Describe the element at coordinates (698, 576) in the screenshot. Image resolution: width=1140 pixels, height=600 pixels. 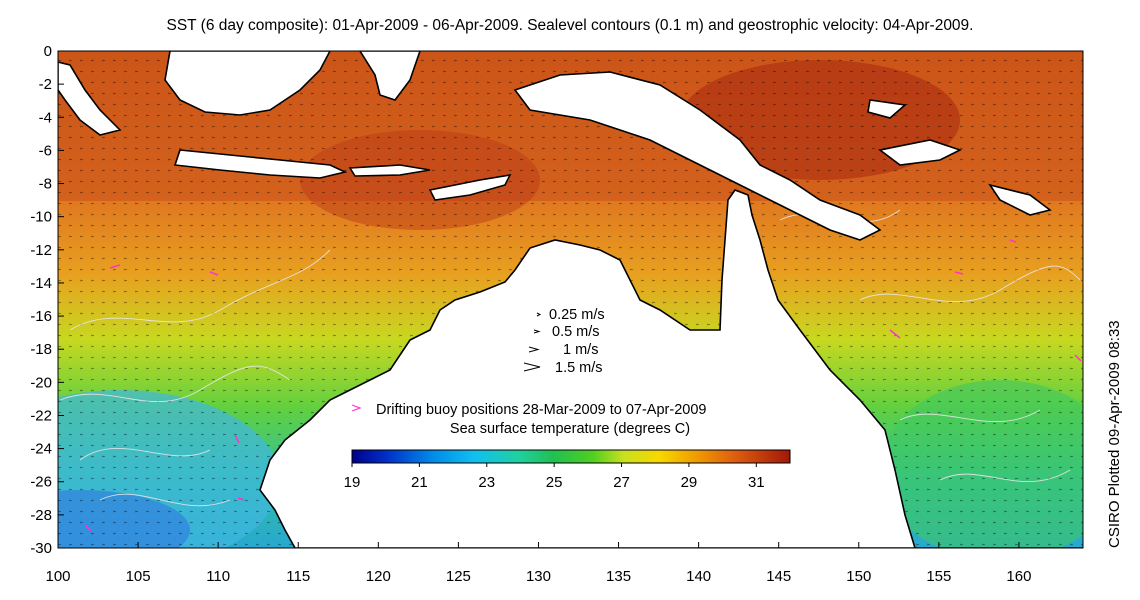
I see `x-tick-label: 140` at that location.